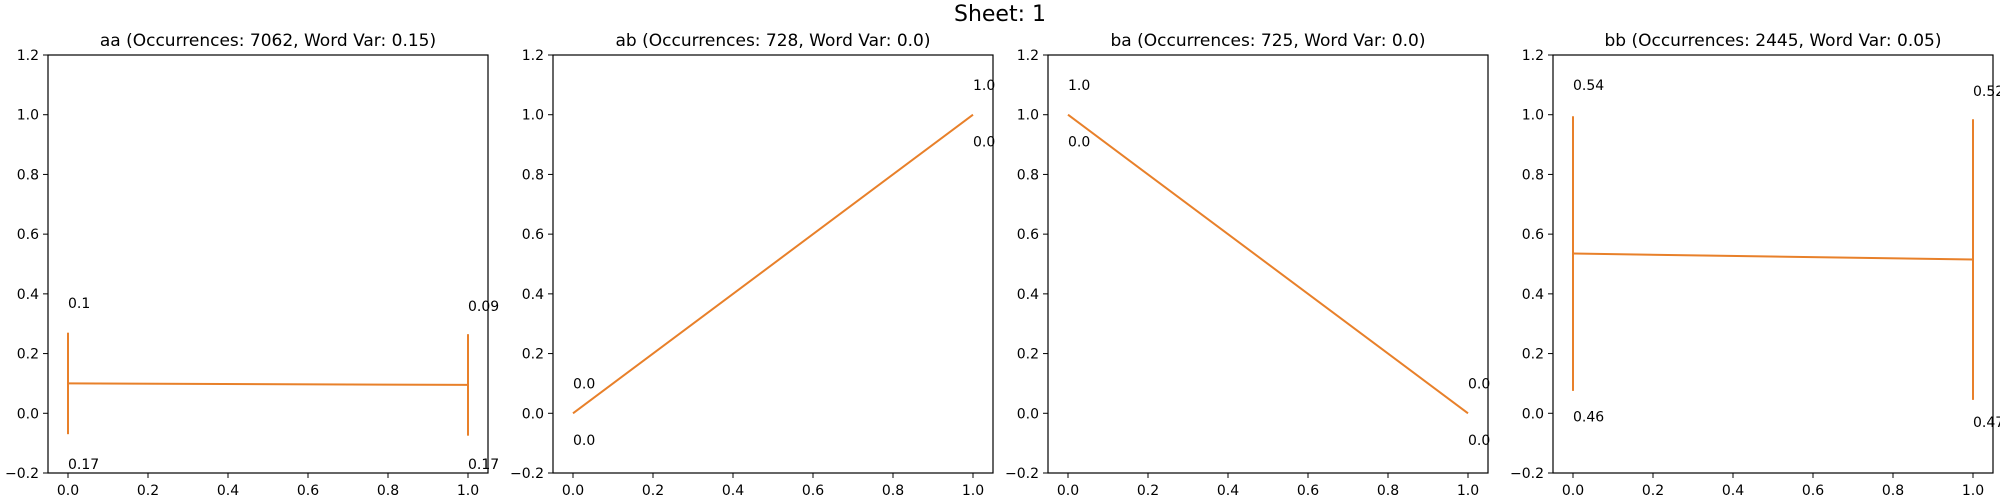  I want to click on data-annotation: 0.46, so click(1588, 417).